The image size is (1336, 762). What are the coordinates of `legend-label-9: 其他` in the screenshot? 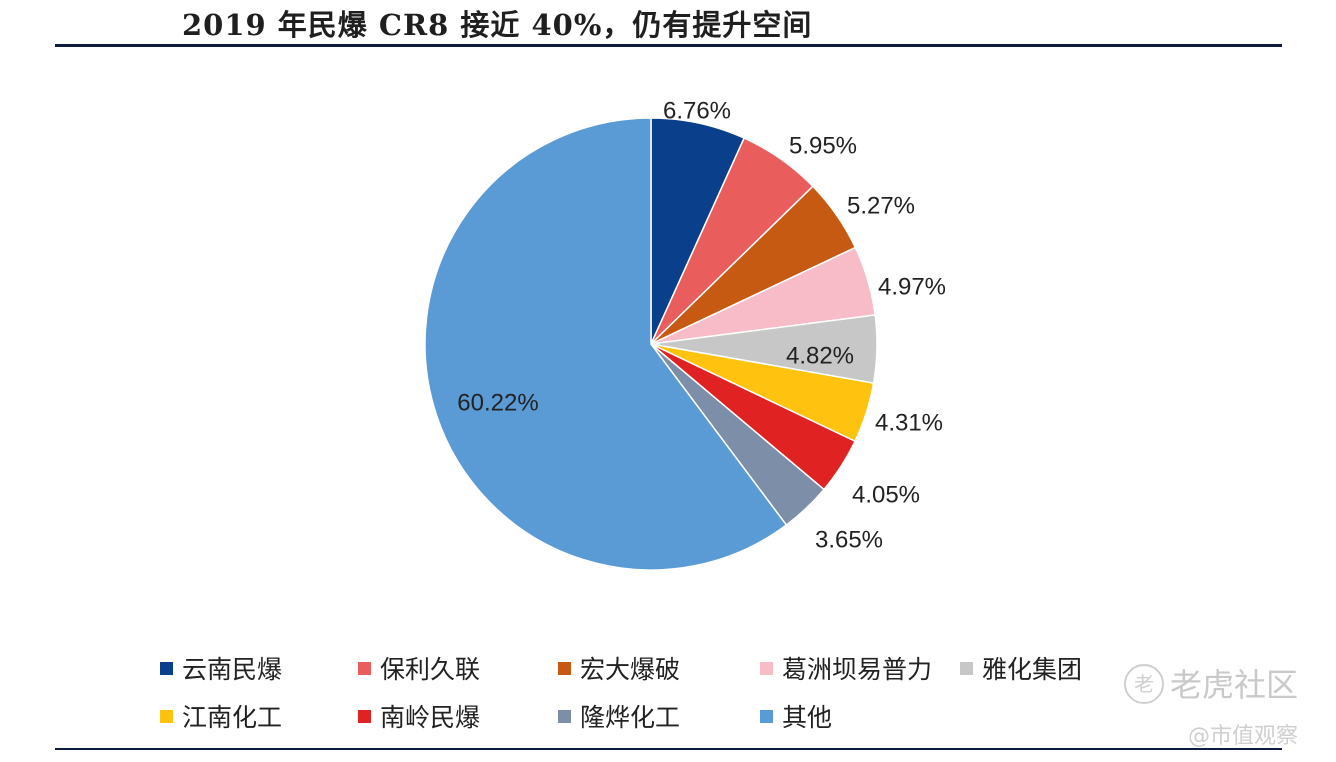 It's located at (807, 717).